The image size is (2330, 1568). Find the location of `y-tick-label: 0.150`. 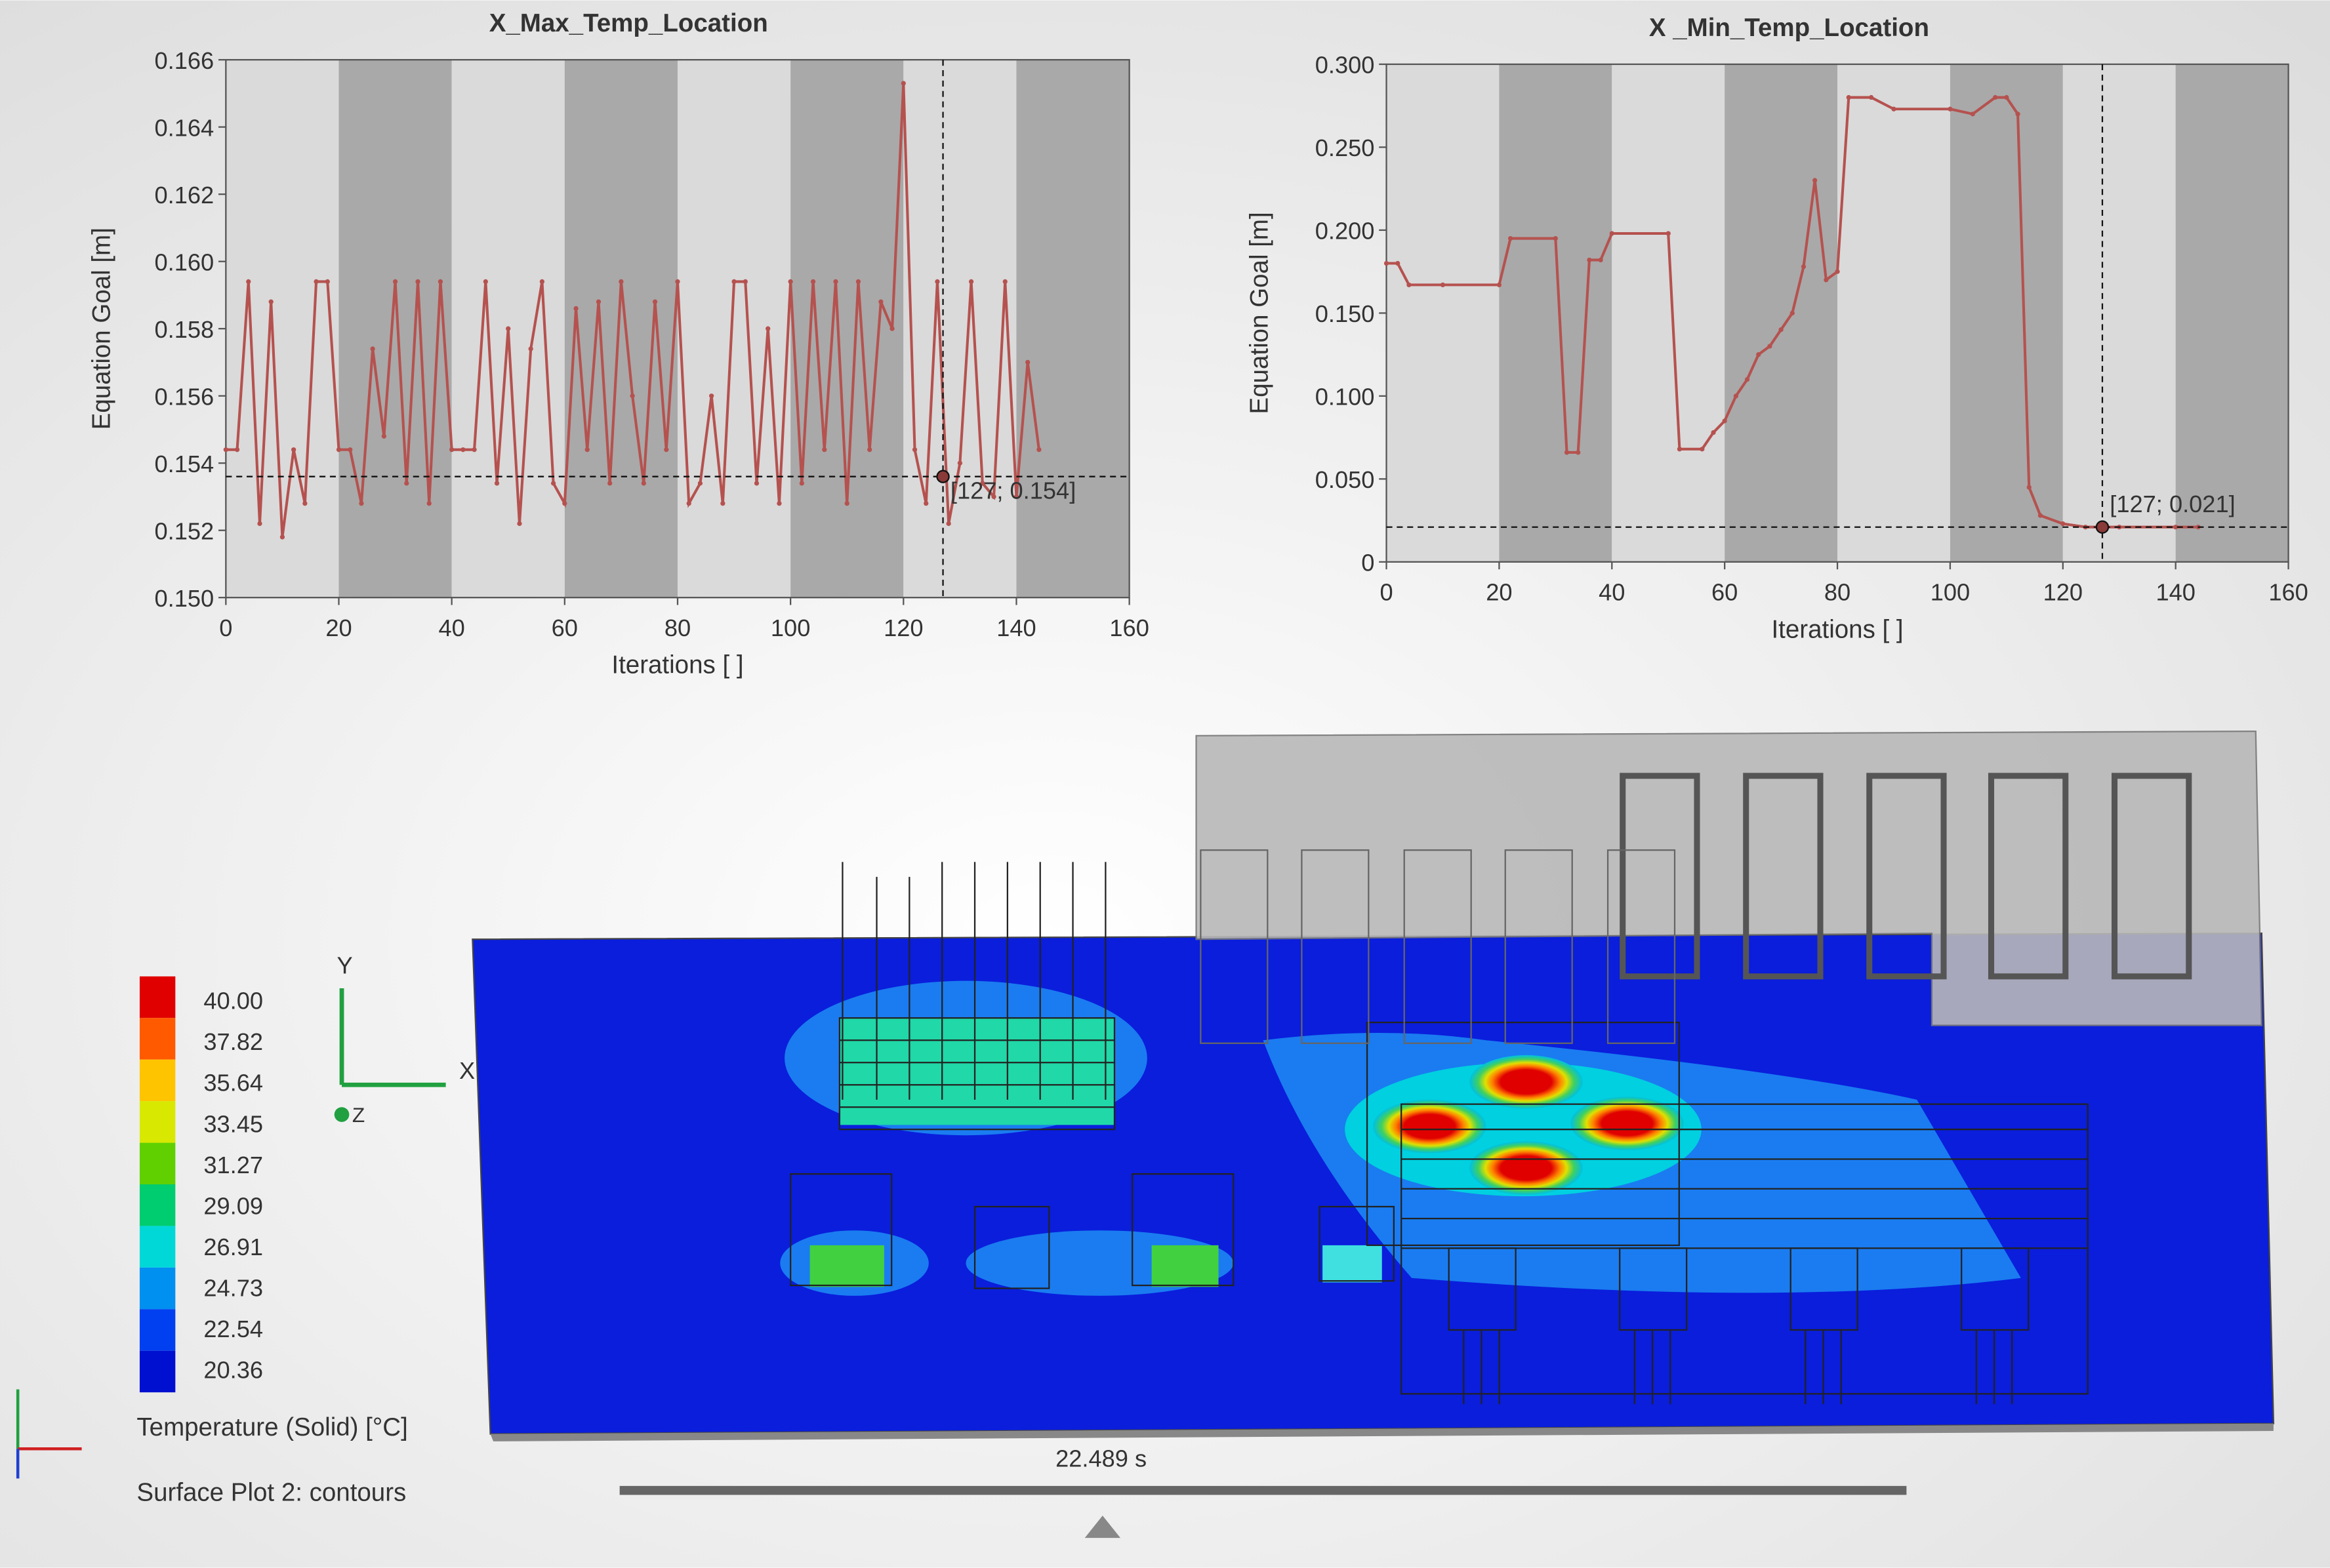

y-tick-label: 0.150 is located at coordinates (1345, 313).